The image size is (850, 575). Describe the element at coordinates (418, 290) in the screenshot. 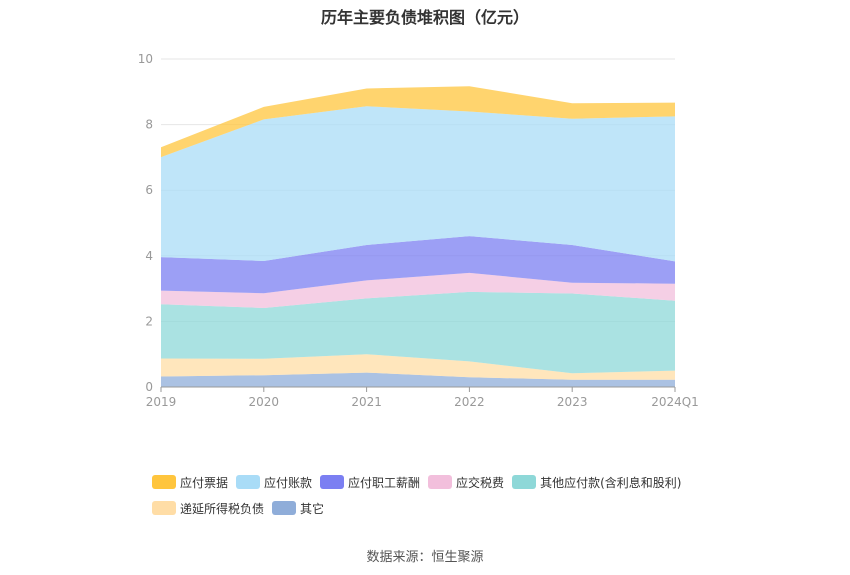

I see `area-应交税费` at that location.